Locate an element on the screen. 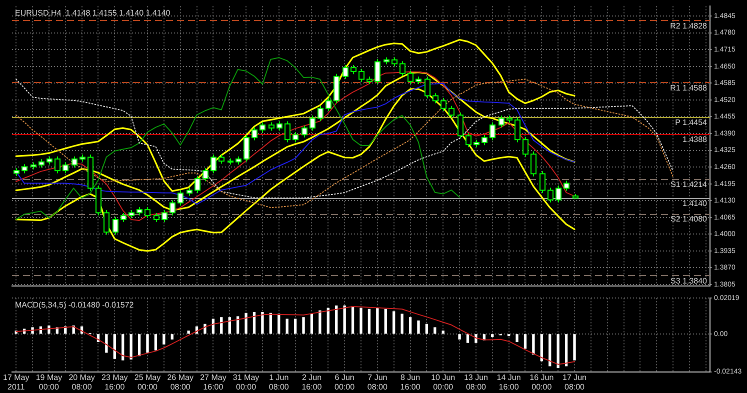 The width and height of the screenshot is (747, 393). ref-line-label: 1.4388 is located at coordinates (695, 139).